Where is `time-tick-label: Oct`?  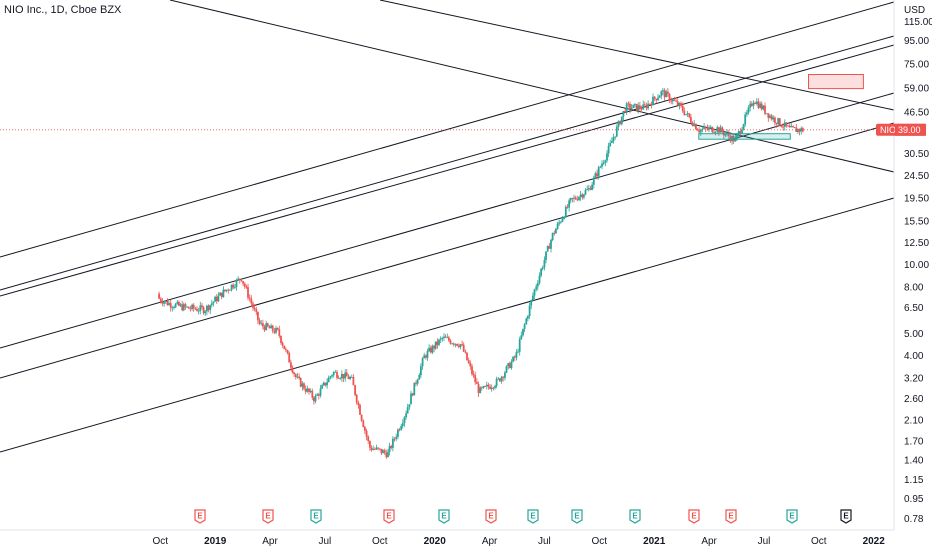 time-tick-label: Oct is located at coordinates (819, 541).